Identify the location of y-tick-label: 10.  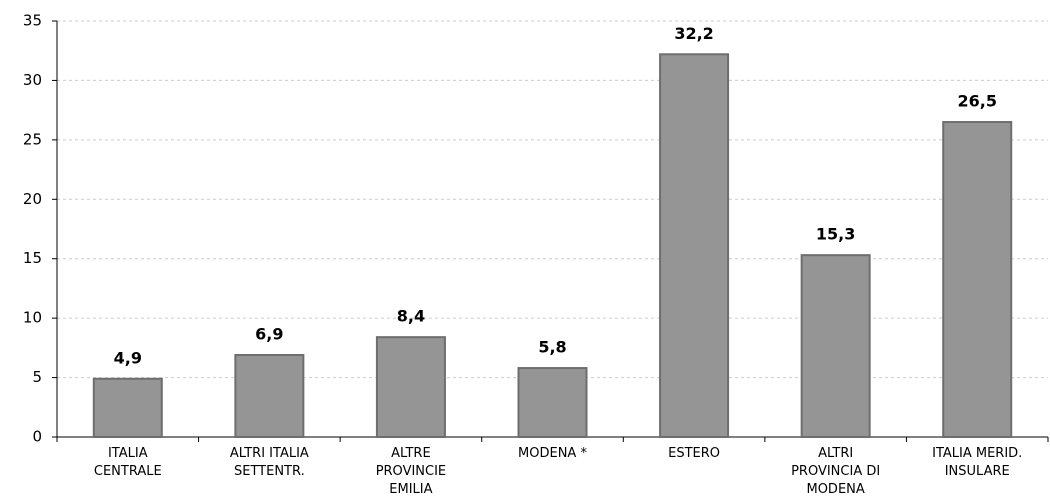
(32, 318).